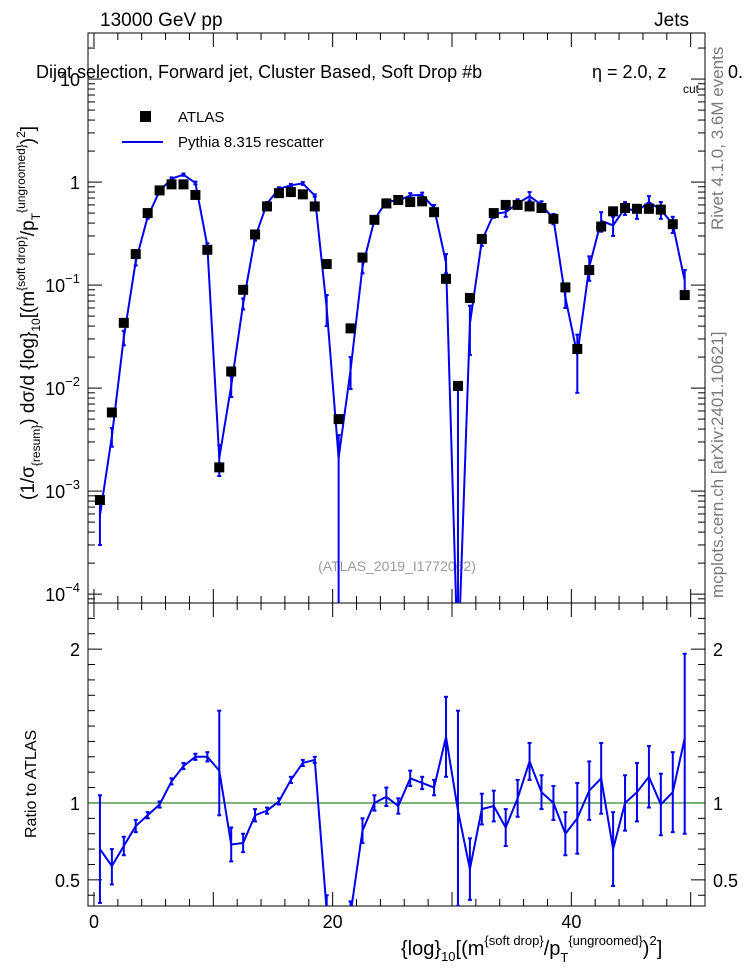 The height and width of the screenshot is (972, 746). I want to click on legend-mc-label: Pythia 8.315 rescatter, so click(251, 142).